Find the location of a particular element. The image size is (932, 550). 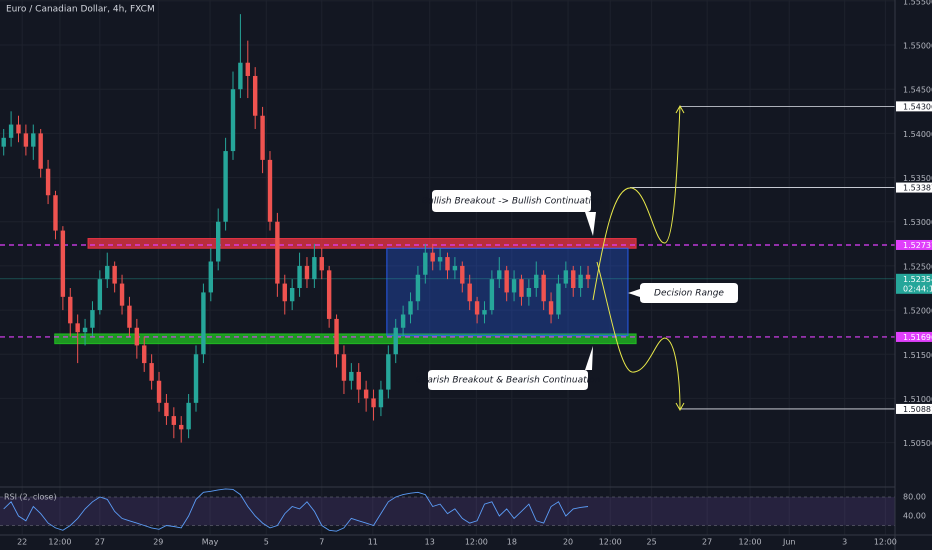

y-tick-label: 1.52500 is located at coordinates (917, 266).